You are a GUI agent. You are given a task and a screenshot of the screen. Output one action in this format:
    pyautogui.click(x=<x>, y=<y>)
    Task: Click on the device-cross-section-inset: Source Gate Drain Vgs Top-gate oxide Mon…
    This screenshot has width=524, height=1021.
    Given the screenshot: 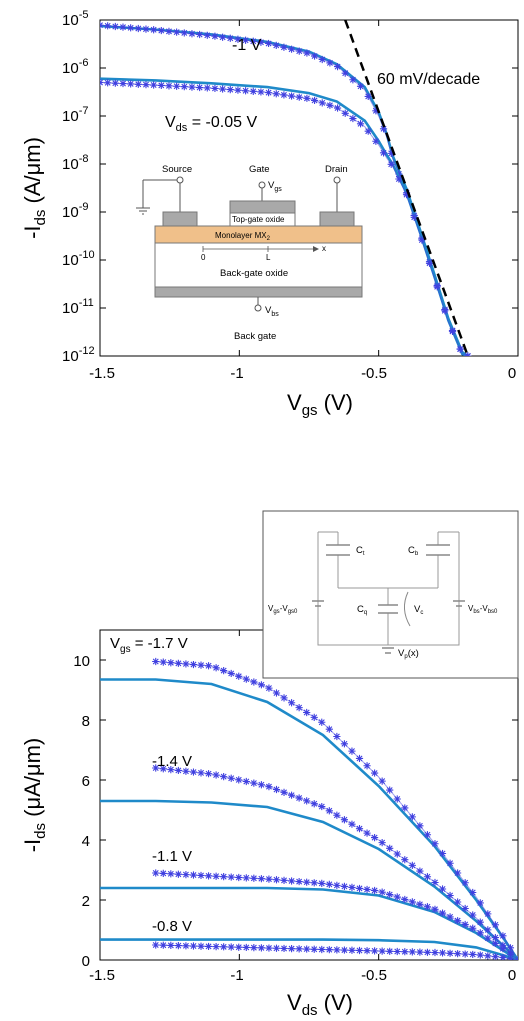 What is the action you would take?
    pyautogui.click(x=249, y=253)
    